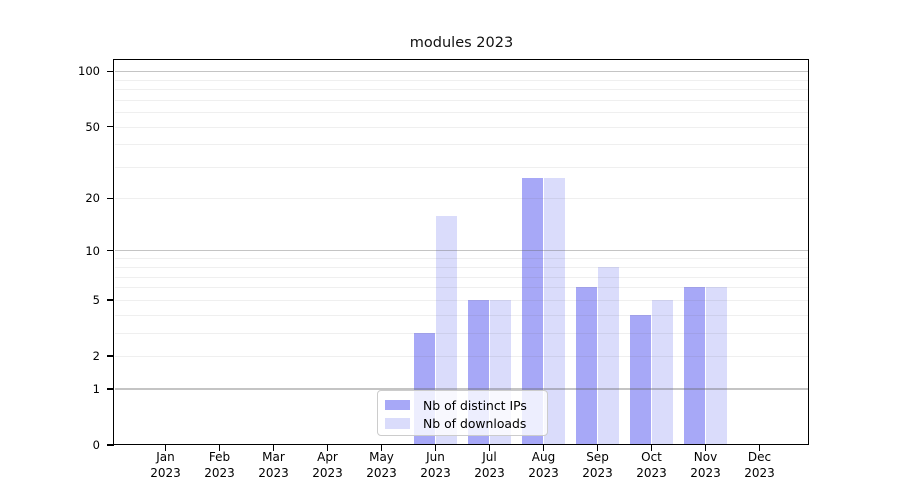 The width and height of the screenshot is (900, 500). I want to click on x-tick-label: Apr 2023, so click(328, 465).